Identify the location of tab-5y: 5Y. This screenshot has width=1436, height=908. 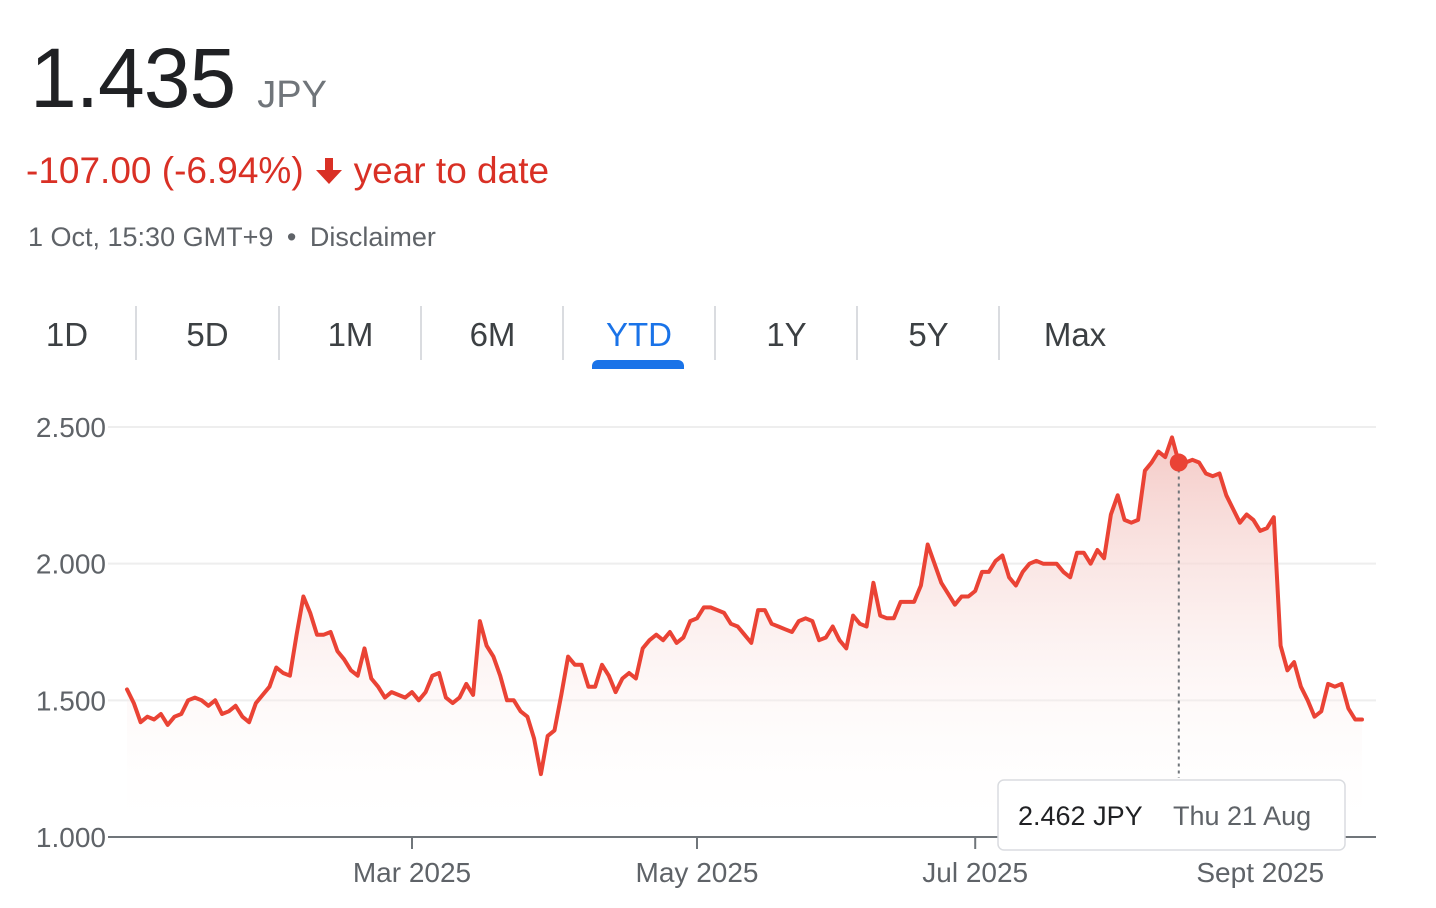
(928, 335).